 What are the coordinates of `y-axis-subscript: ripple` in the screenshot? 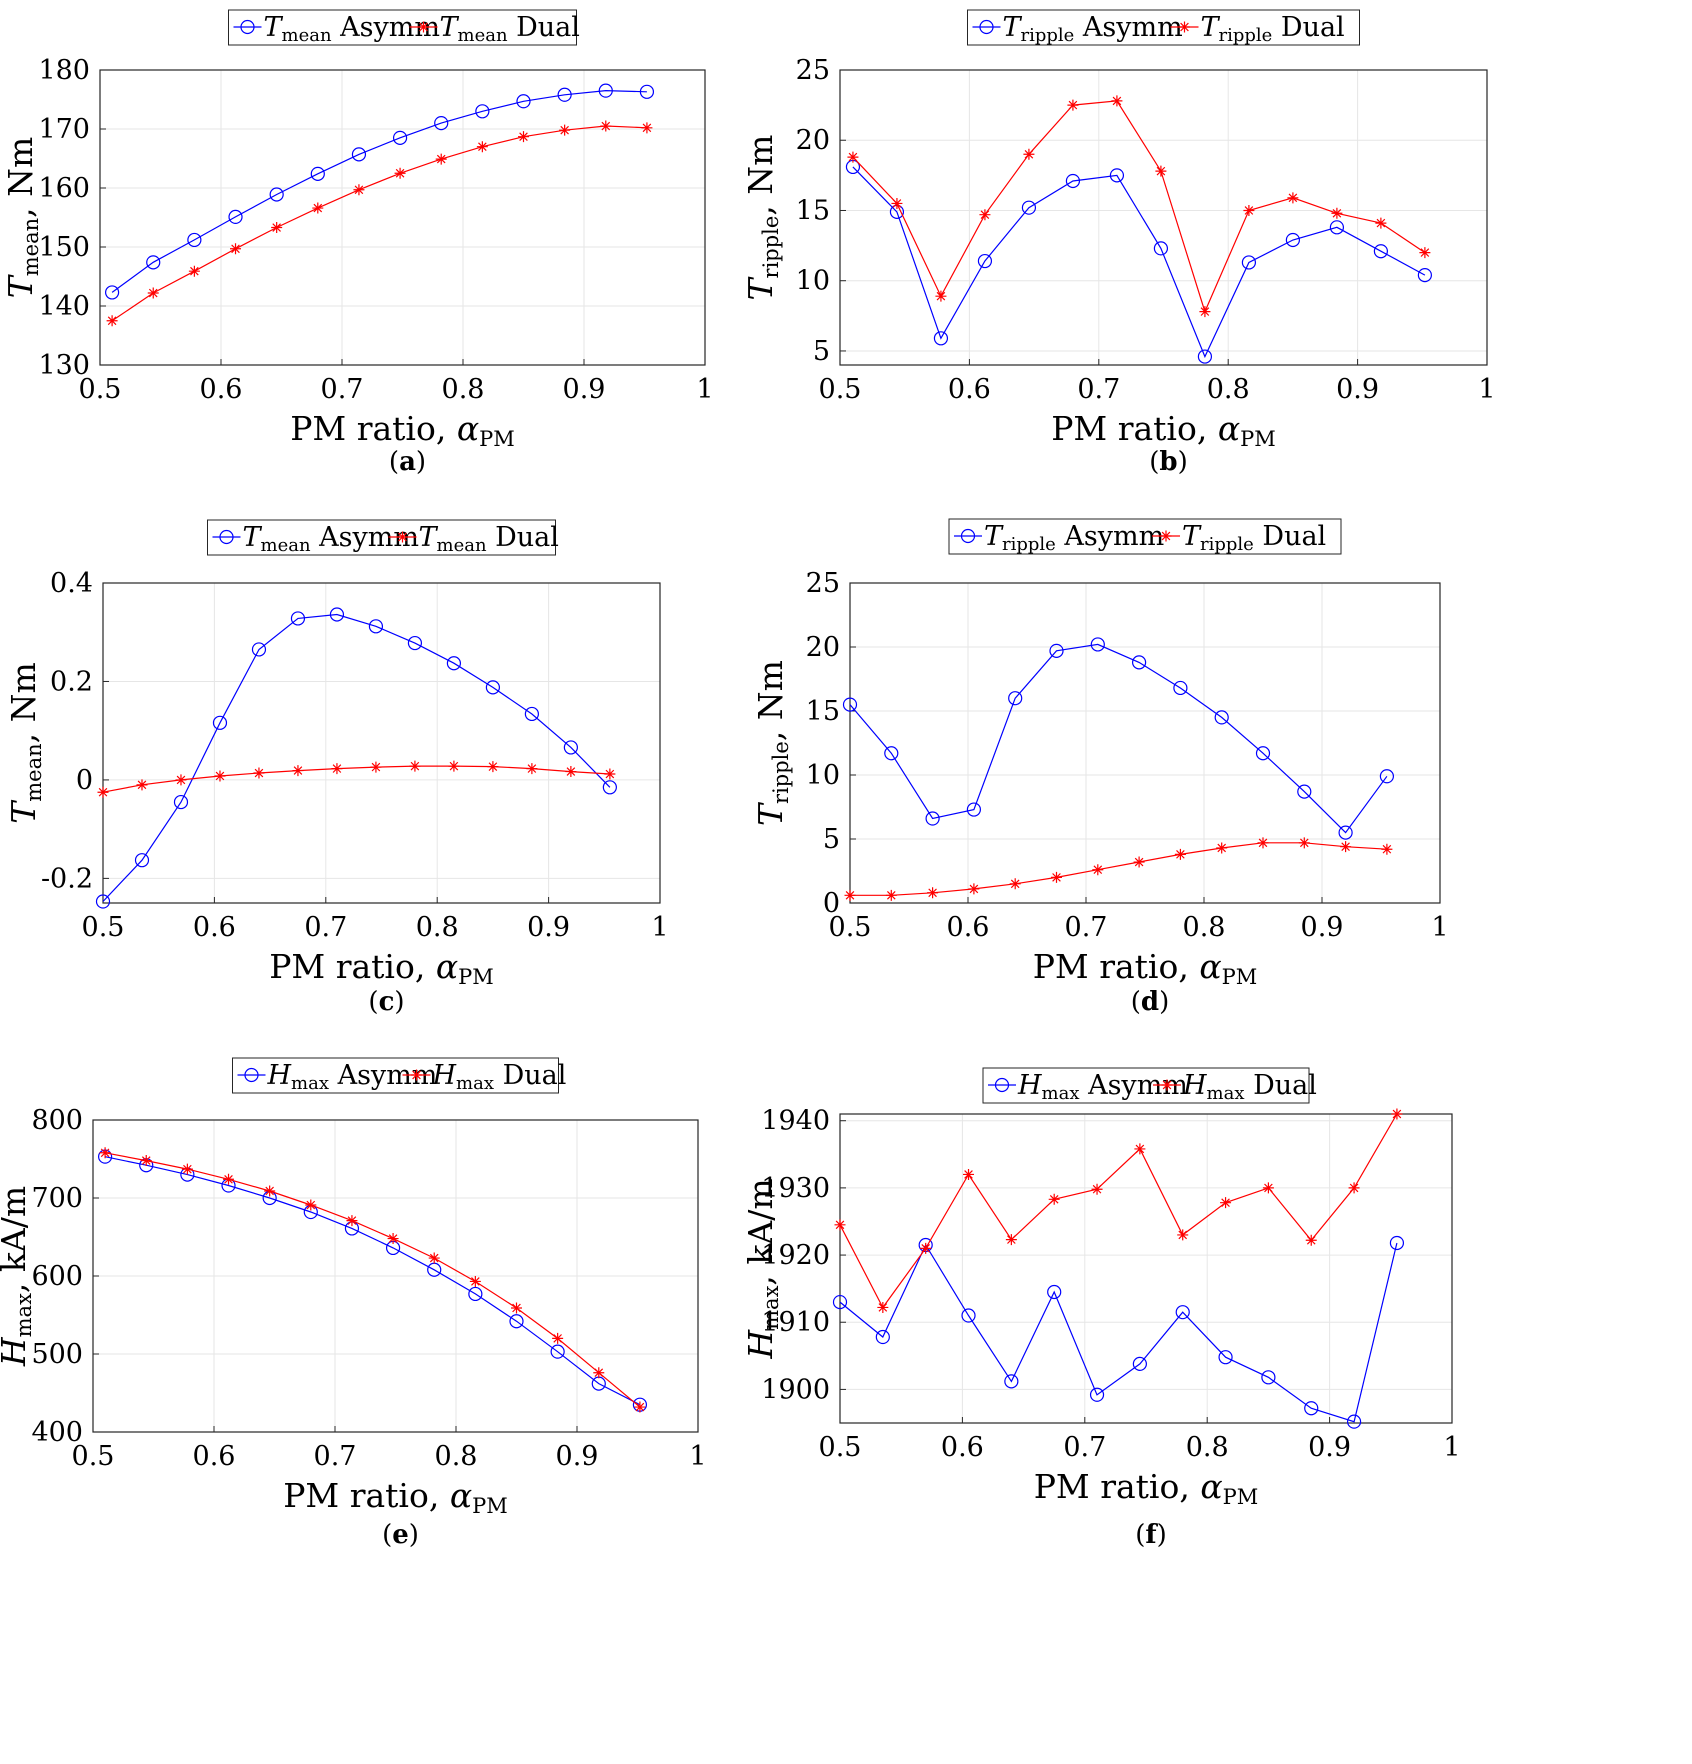 It's located at (781, 772).